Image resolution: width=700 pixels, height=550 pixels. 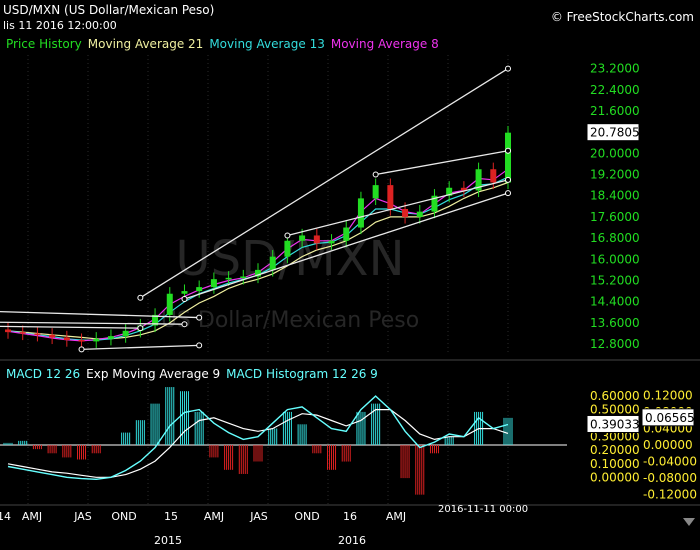 I want to click on macd-right-tick: -0.12000, so click(x=670, y=495).